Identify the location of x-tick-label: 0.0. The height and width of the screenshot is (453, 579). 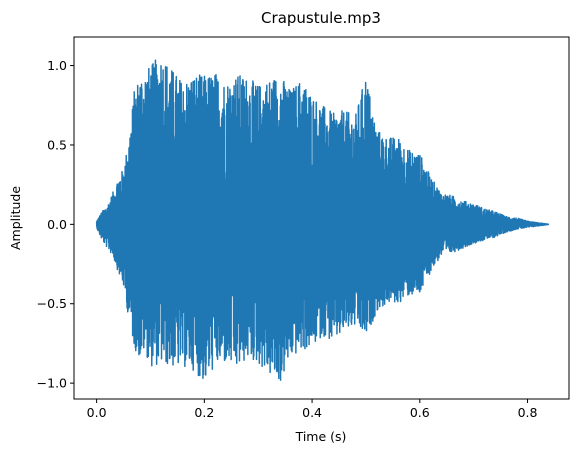
(97, 412).